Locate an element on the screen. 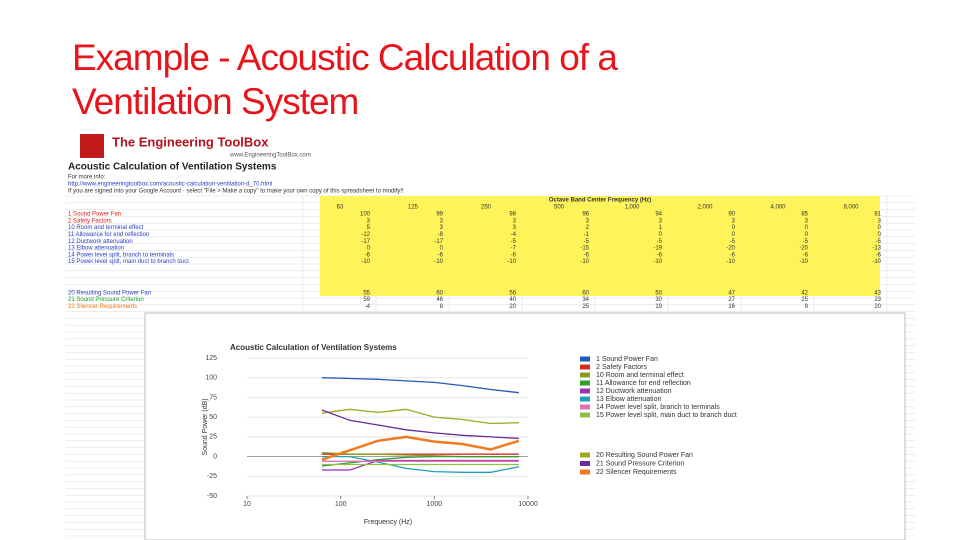 The width and height of the screenshot is (960, 540). row-label: 10 Room and terminal effect is located at coordinates (106, 228).